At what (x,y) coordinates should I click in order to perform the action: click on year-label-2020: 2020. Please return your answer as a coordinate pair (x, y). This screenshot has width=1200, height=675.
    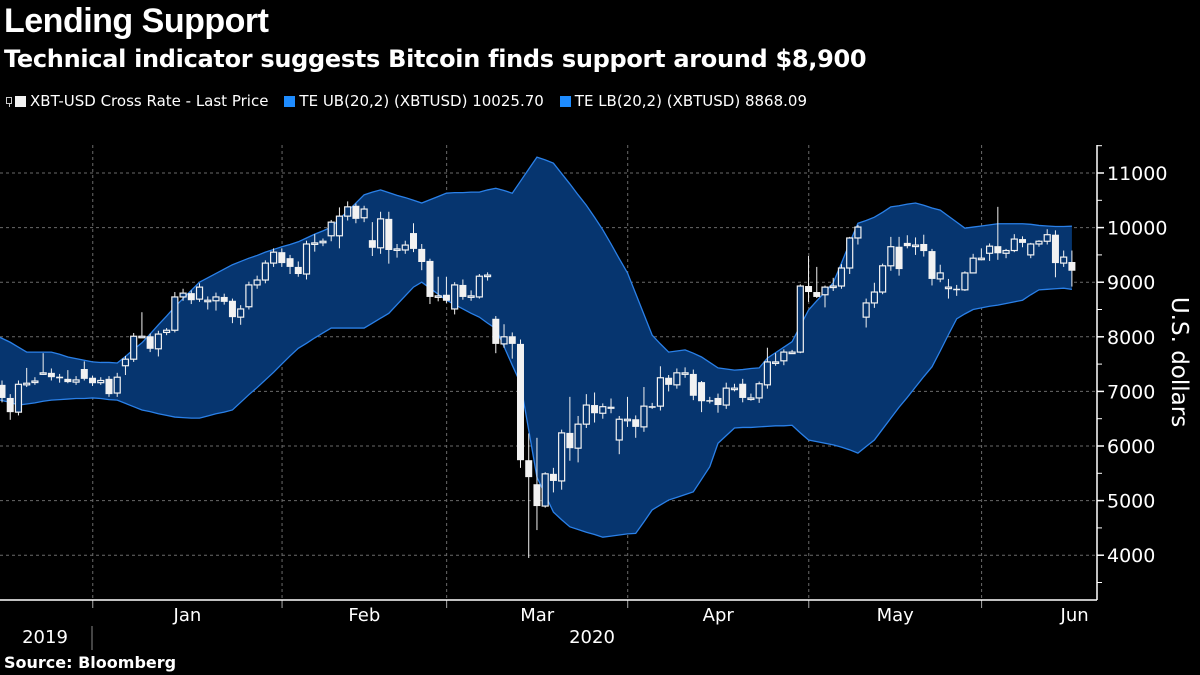
    Looking at the image, I should click on (592, 637).